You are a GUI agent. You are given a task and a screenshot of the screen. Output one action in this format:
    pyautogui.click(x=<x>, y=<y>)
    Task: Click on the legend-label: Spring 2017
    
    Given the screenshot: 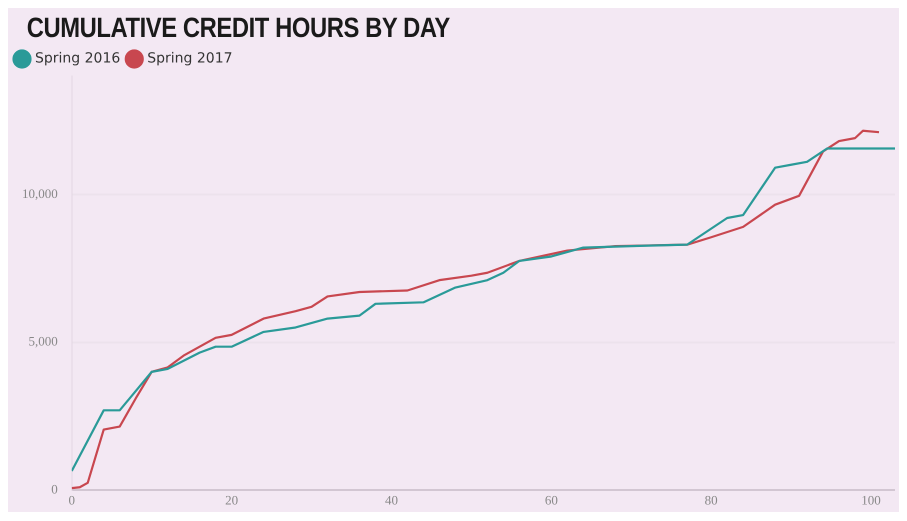 What is the action you would take?
    pyautogui.click(x=190, y=58)
    